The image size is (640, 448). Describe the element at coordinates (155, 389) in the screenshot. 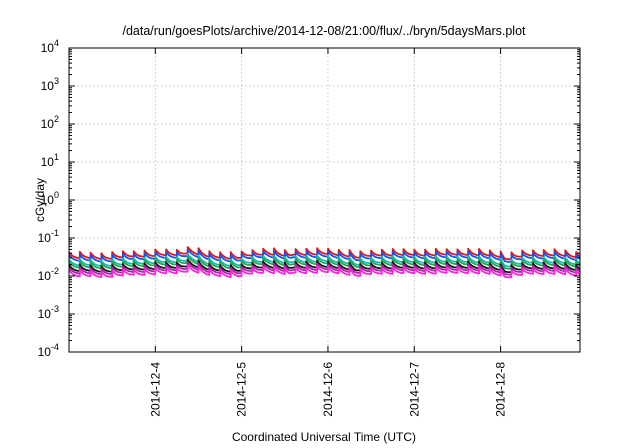

I see `x-tick-label: 2014-12-4` at that location.